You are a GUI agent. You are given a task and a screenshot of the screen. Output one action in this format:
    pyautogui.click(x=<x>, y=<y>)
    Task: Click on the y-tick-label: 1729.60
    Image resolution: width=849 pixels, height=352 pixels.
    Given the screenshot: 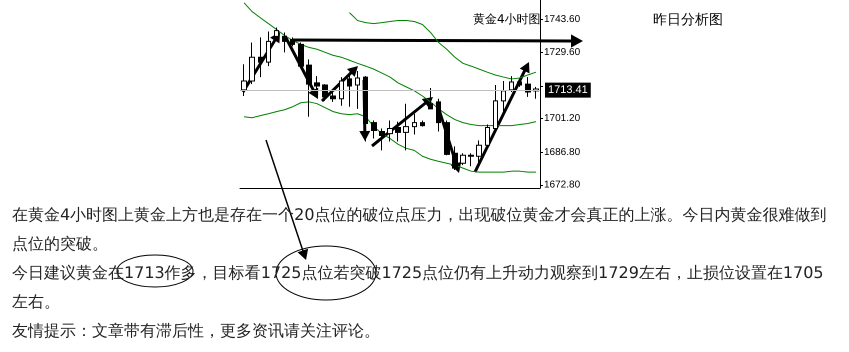 What is the action you would take?
    pyautogui.click(x=562, y=52)
    